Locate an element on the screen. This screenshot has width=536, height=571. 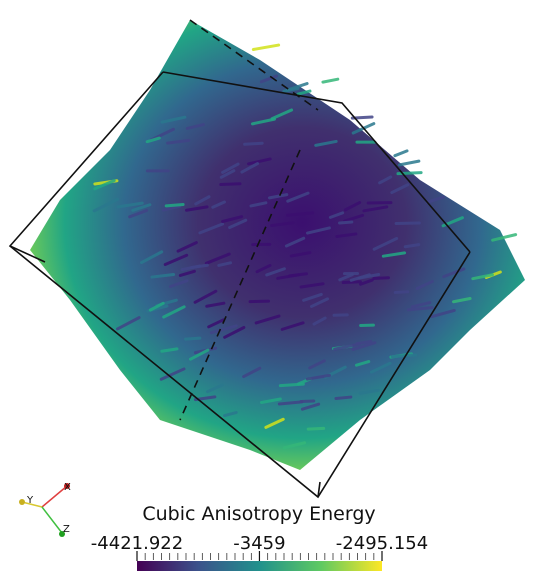
axis-x-tip is located at coordinates (67, 486).